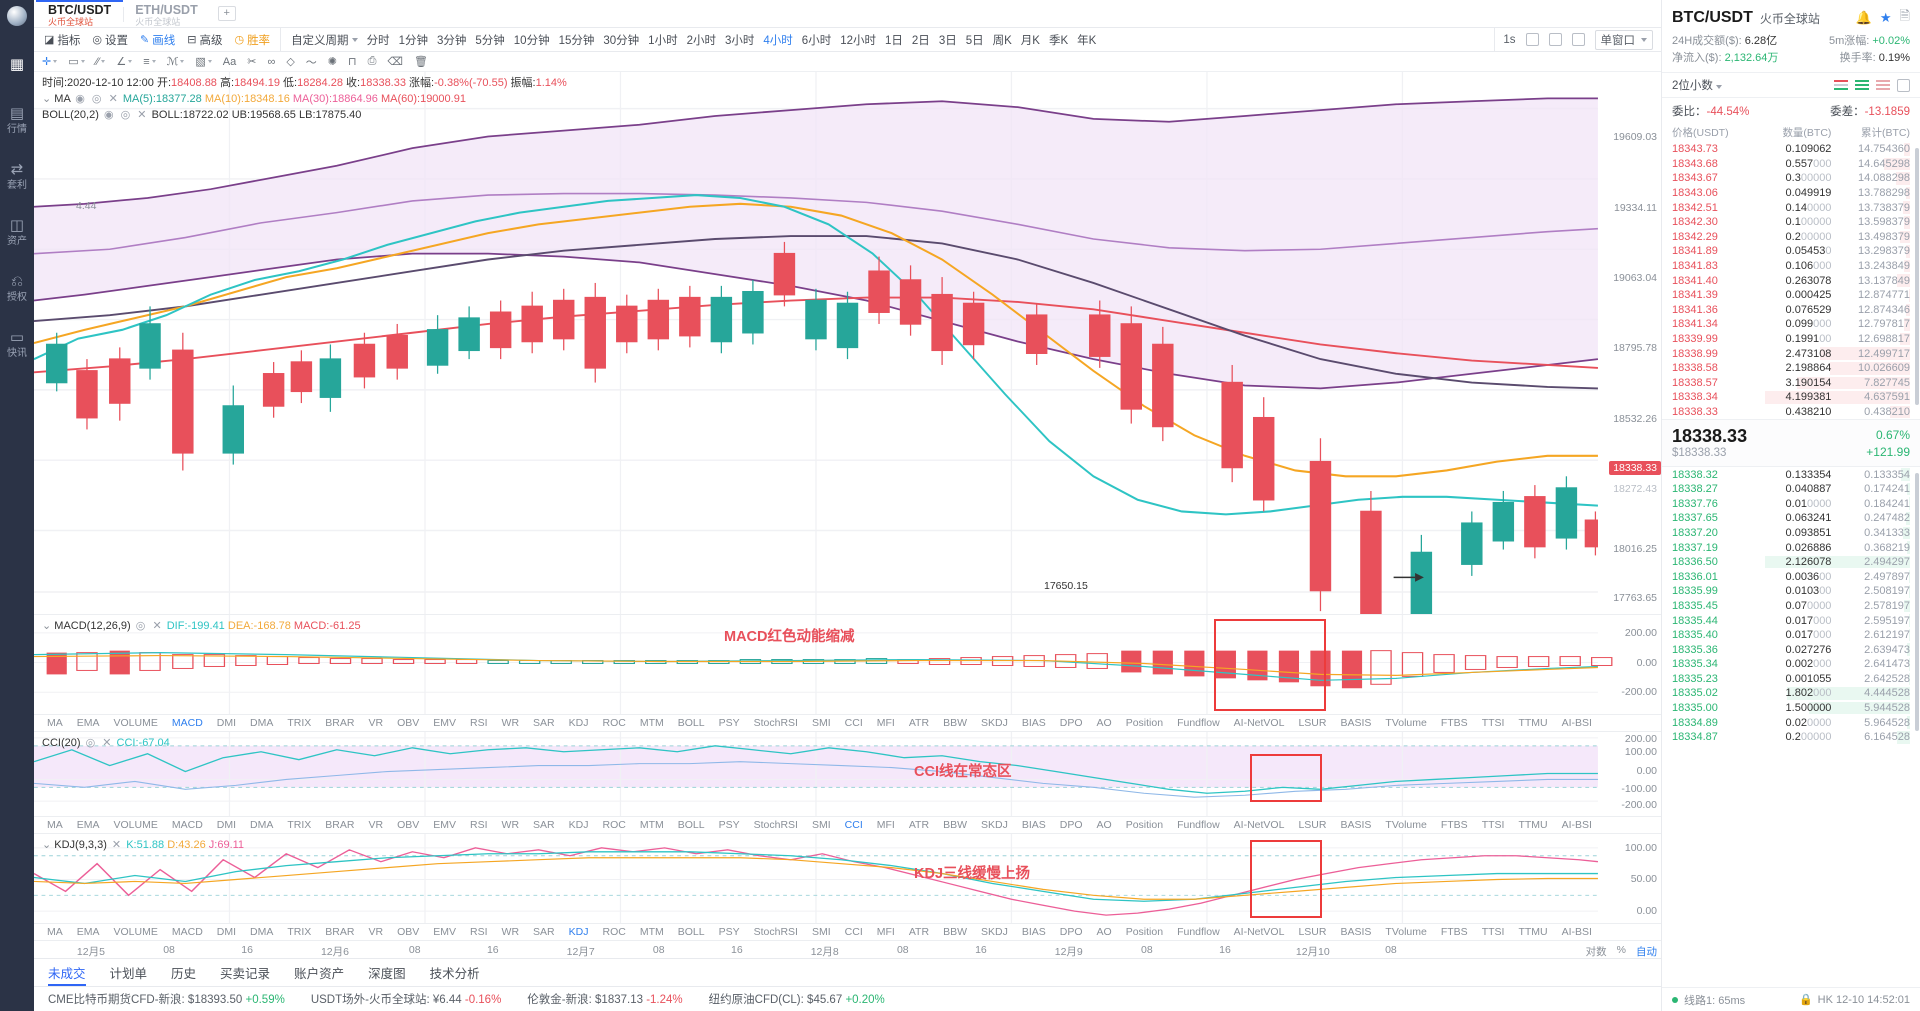  Describe the element at coordinates (1621, 950) in the screenshot. I see `xaxis-percent: %` at that location.